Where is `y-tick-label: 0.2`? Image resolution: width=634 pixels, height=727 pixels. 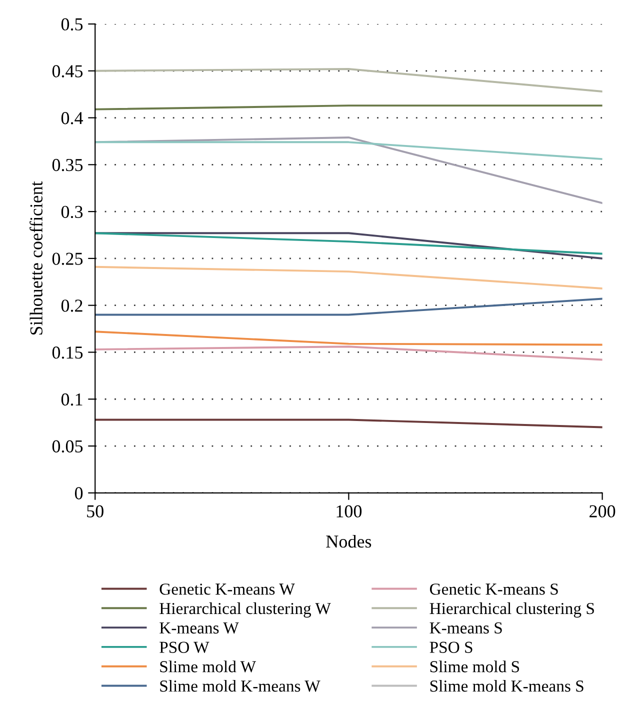
y-tick-label: 0.2 is located at coordinates (71, 306).